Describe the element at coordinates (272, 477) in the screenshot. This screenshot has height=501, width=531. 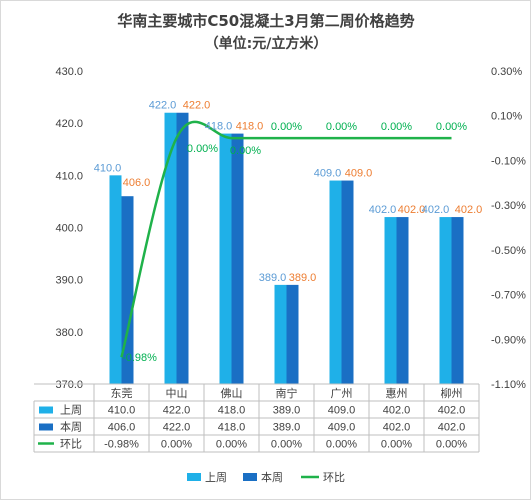
I see `legend-label: 本周` at that location.